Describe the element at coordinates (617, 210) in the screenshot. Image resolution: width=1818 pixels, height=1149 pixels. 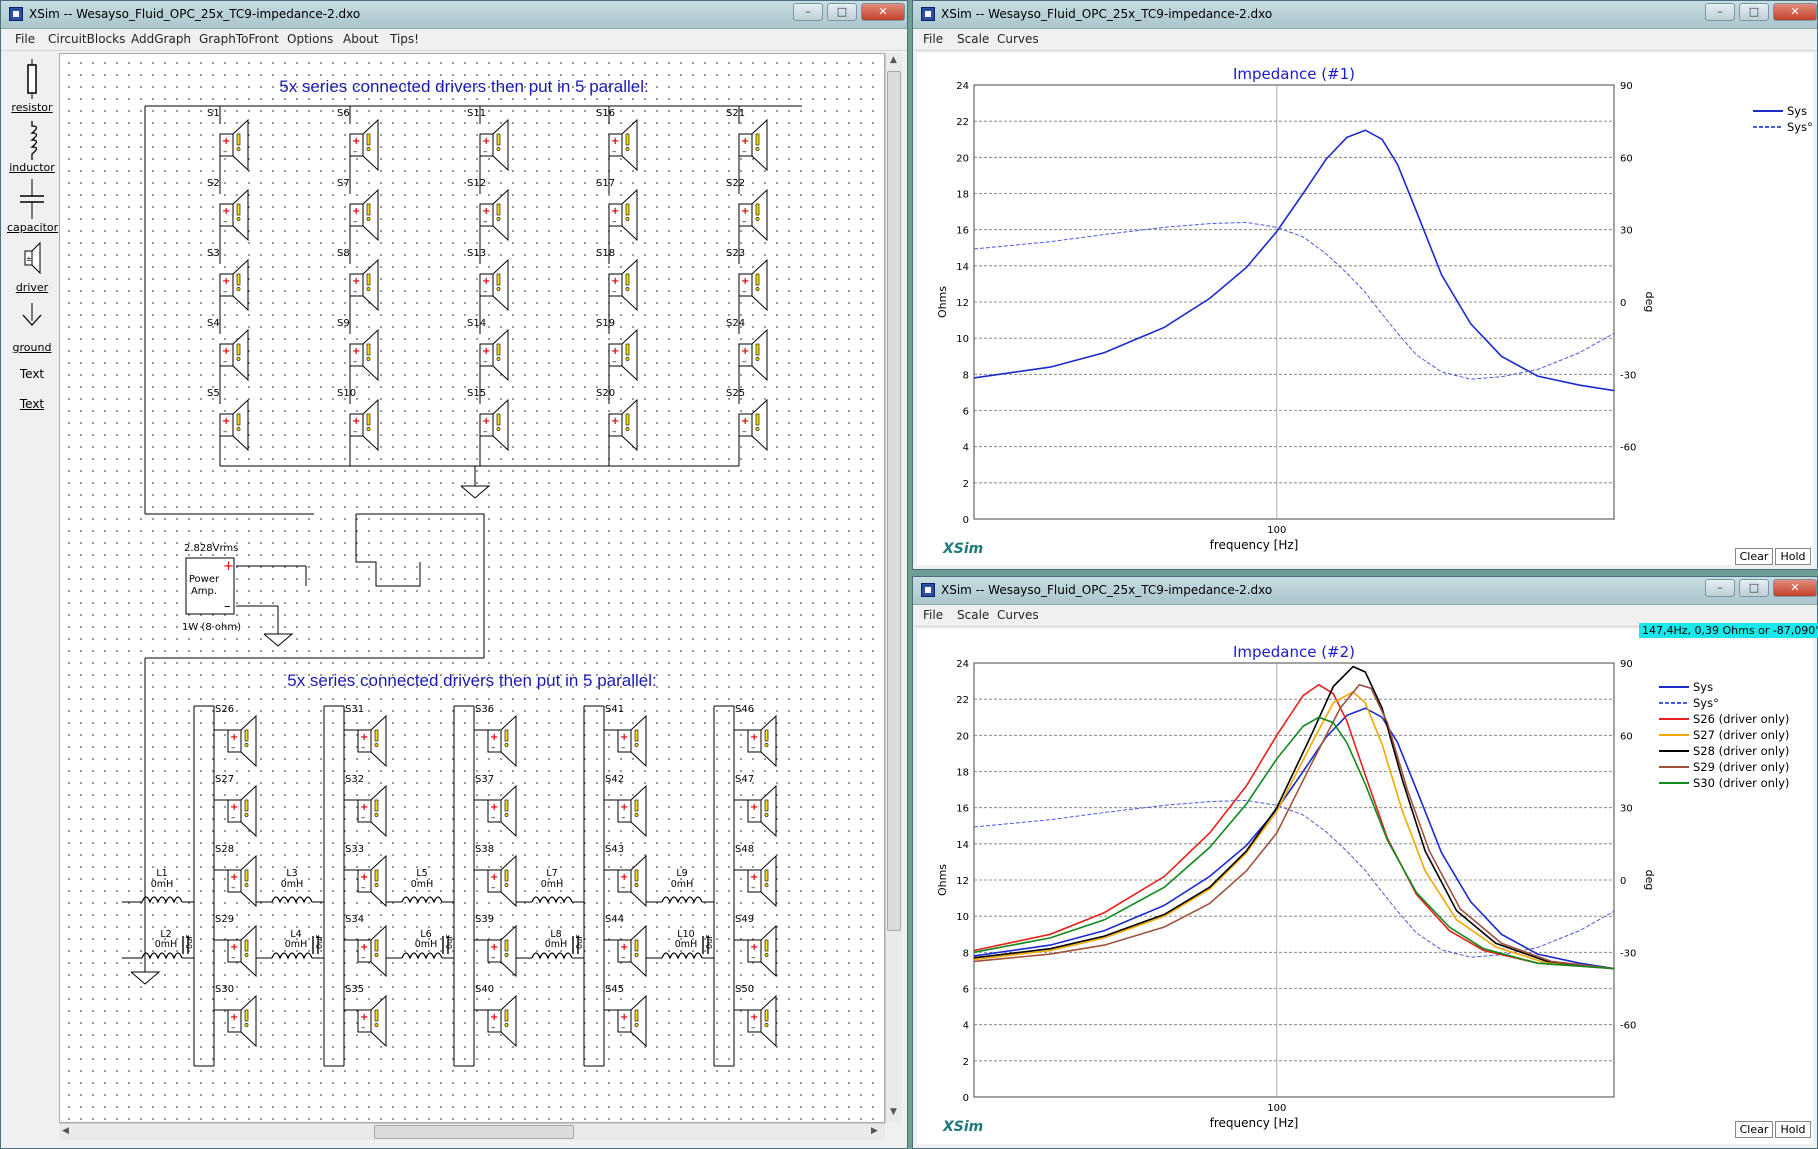
I see `driver-s17: +– S17` at that location.